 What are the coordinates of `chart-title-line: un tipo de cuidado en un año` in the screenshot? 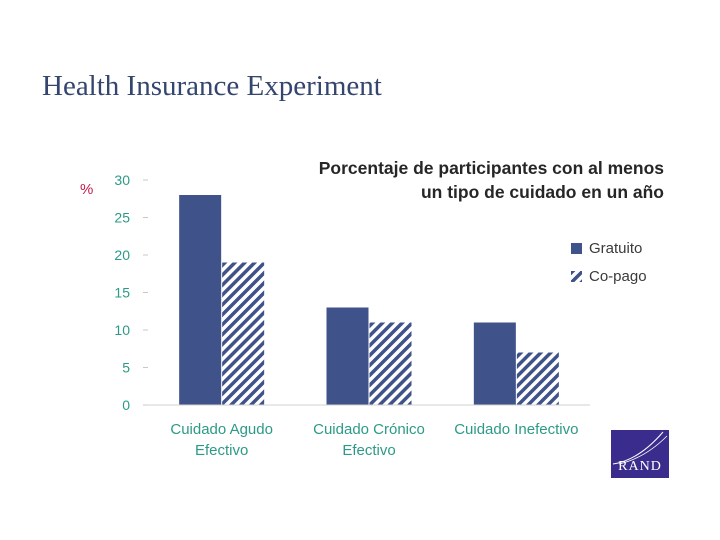 It's located at (542, 192).